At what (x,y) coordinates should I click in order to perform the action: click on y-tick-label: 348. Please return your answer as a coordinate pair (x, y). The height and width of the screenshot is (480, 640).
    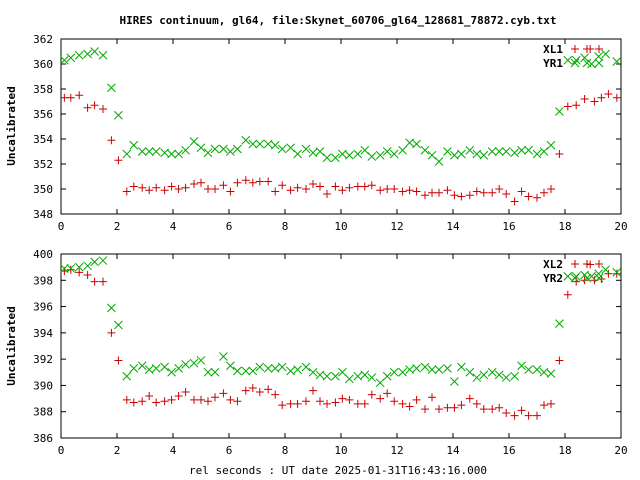
    Looking at the image, I should click on (43, 214).